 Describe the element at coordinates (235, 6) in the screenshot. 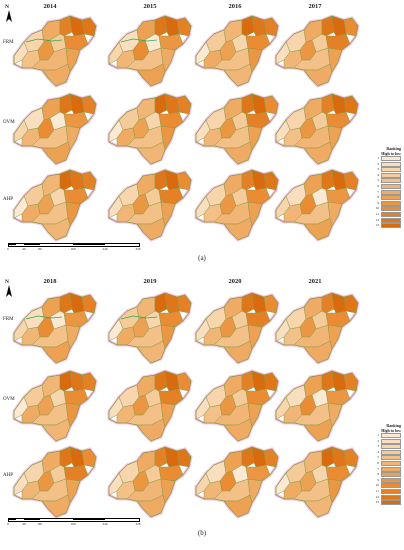

I see `year-label: 2016` at that location.